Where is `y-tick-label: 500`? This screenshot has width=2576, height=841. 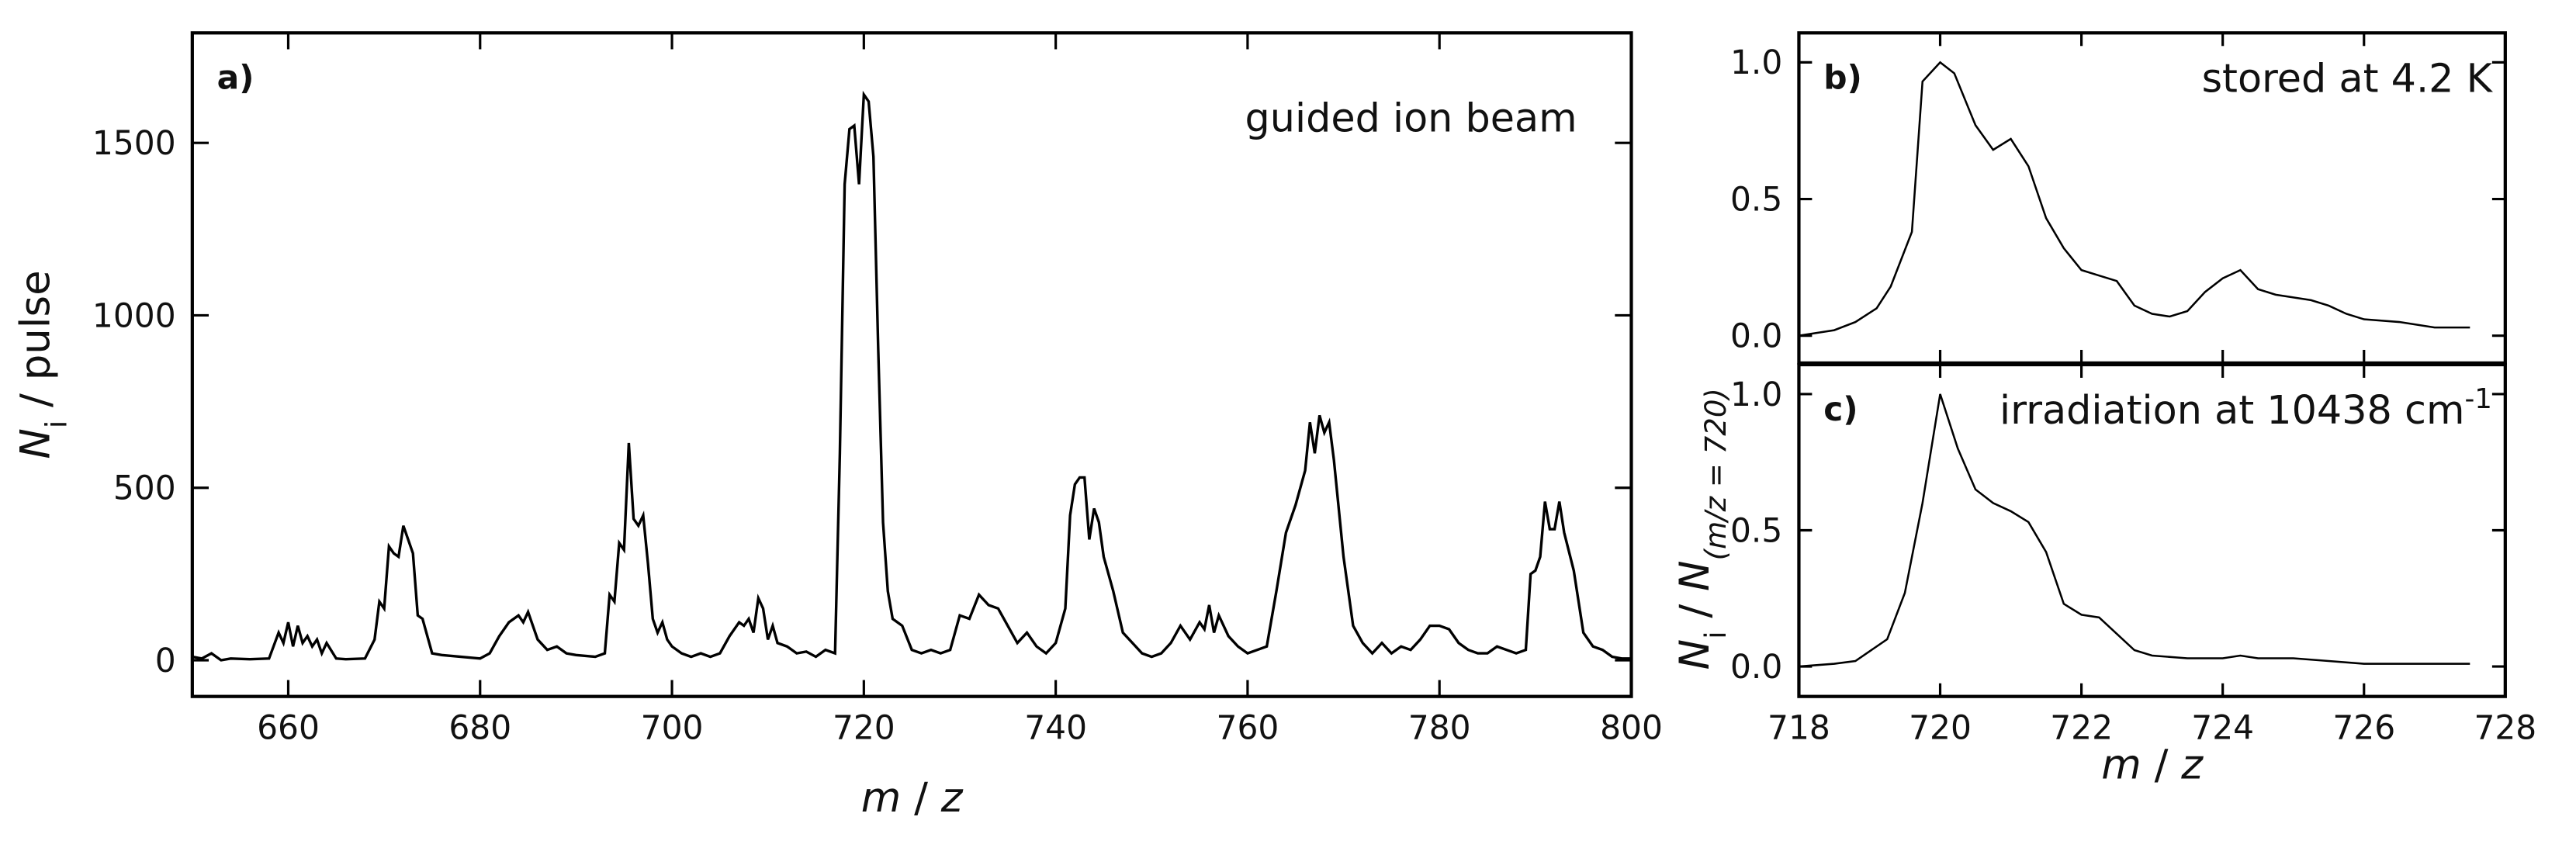 y-tick-label: 500 is located at coordinates (144, 488).